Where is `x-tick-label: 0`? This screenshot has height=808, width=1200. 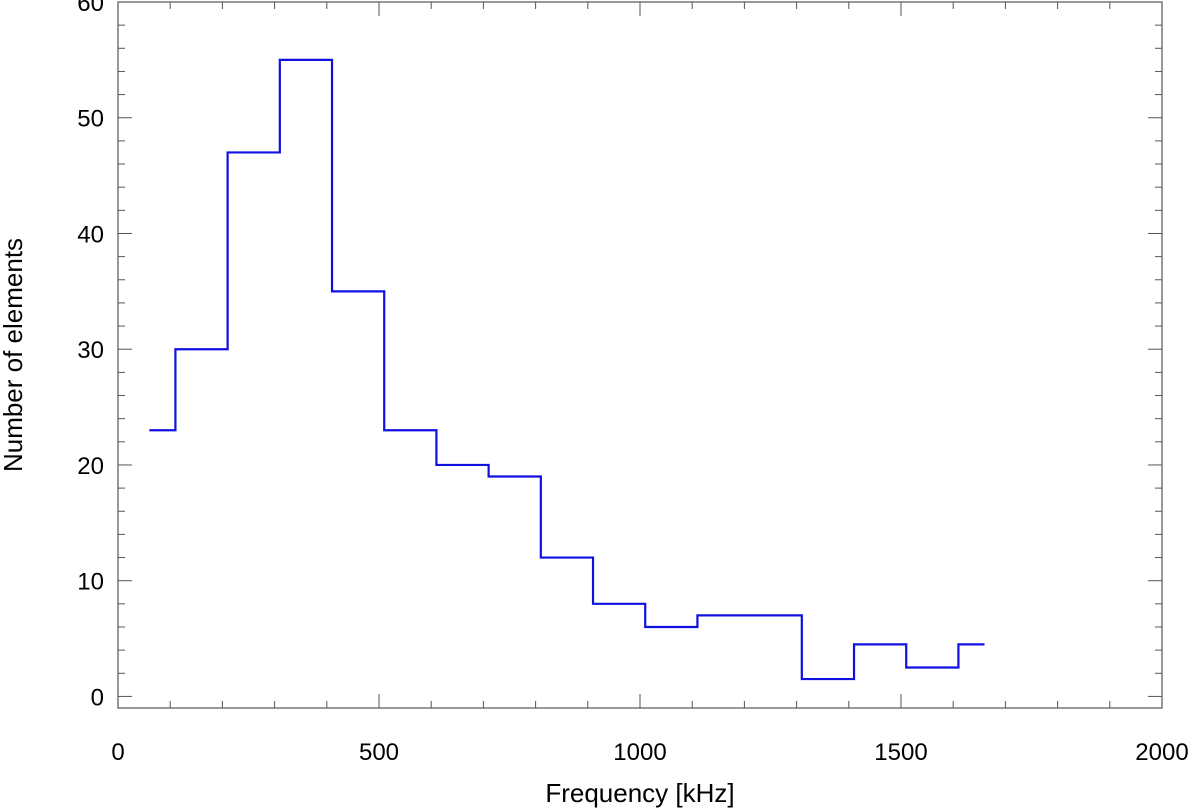
x-tick-label: 0 is located at coordinates (117, 752).